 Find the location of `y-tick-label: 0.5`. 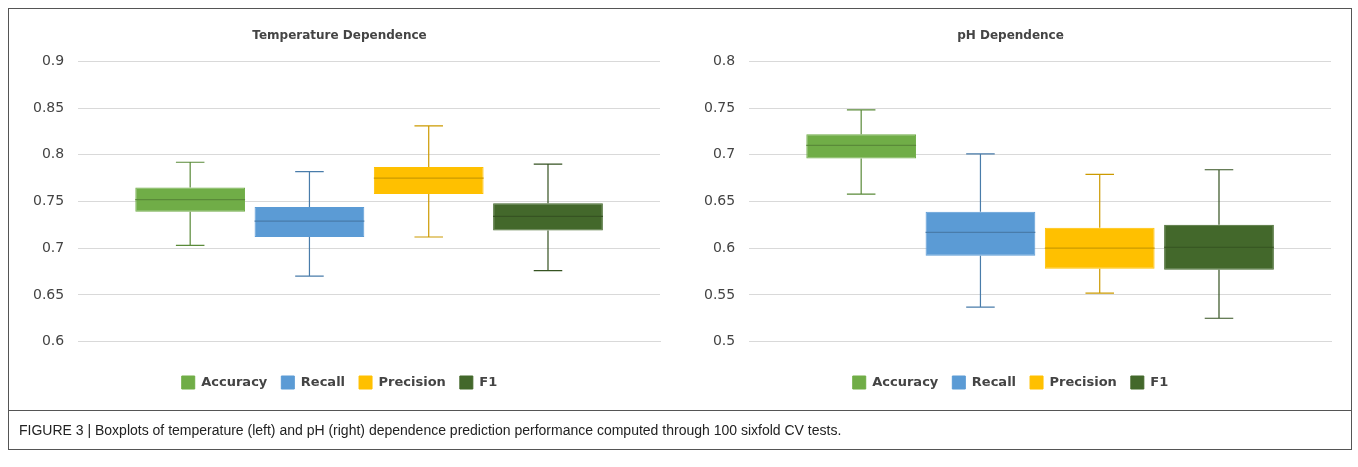

y-tick-label: 0.5 is located at coordinates (724, 340).